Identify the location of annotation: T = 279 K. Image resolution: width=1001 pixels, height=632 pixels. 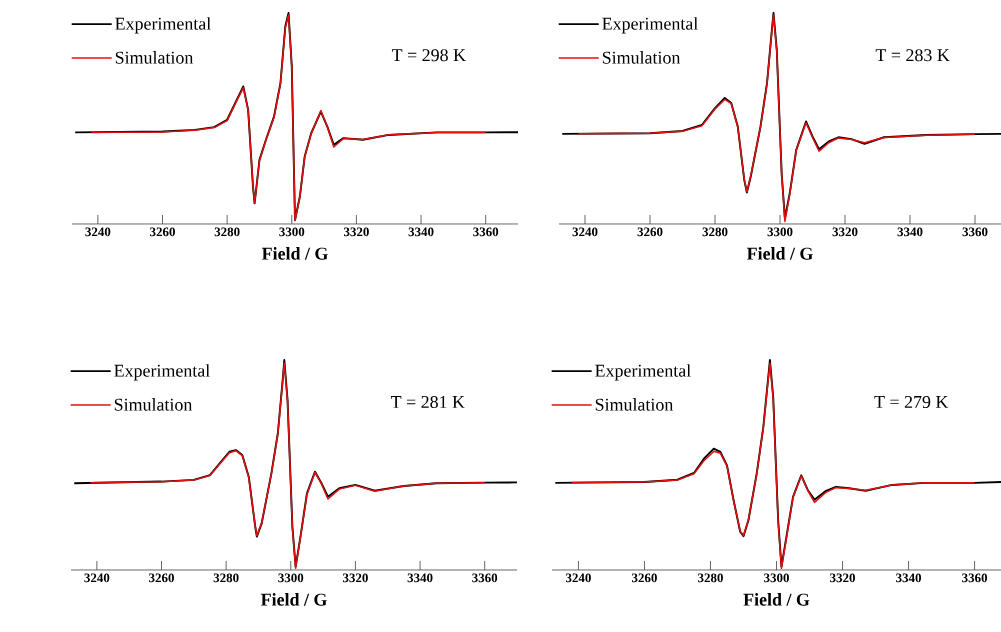
(911, 402).